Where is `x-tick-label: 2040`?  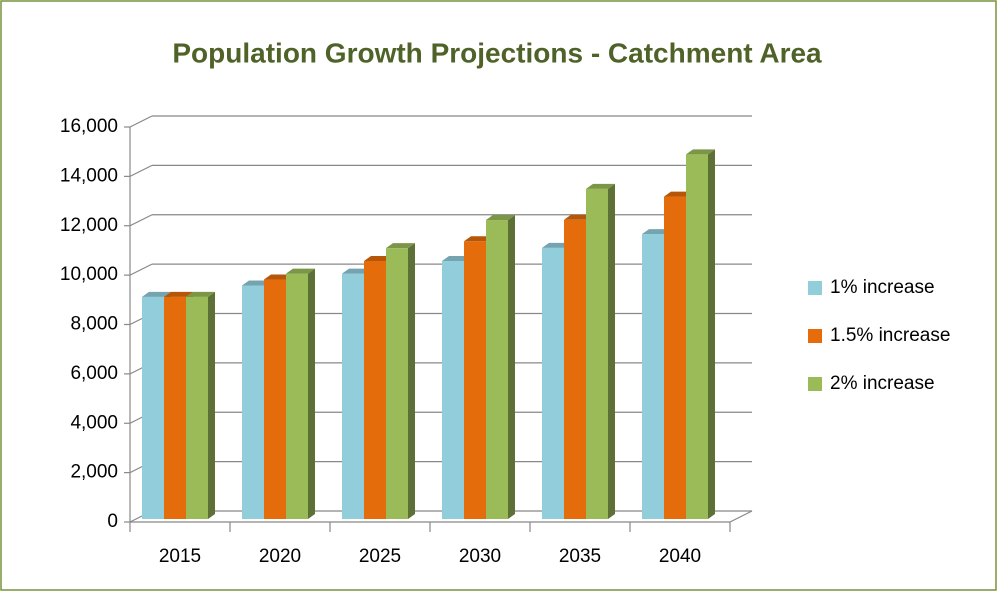 x-tick-label: 2040 is located at coordinates (680, 556).